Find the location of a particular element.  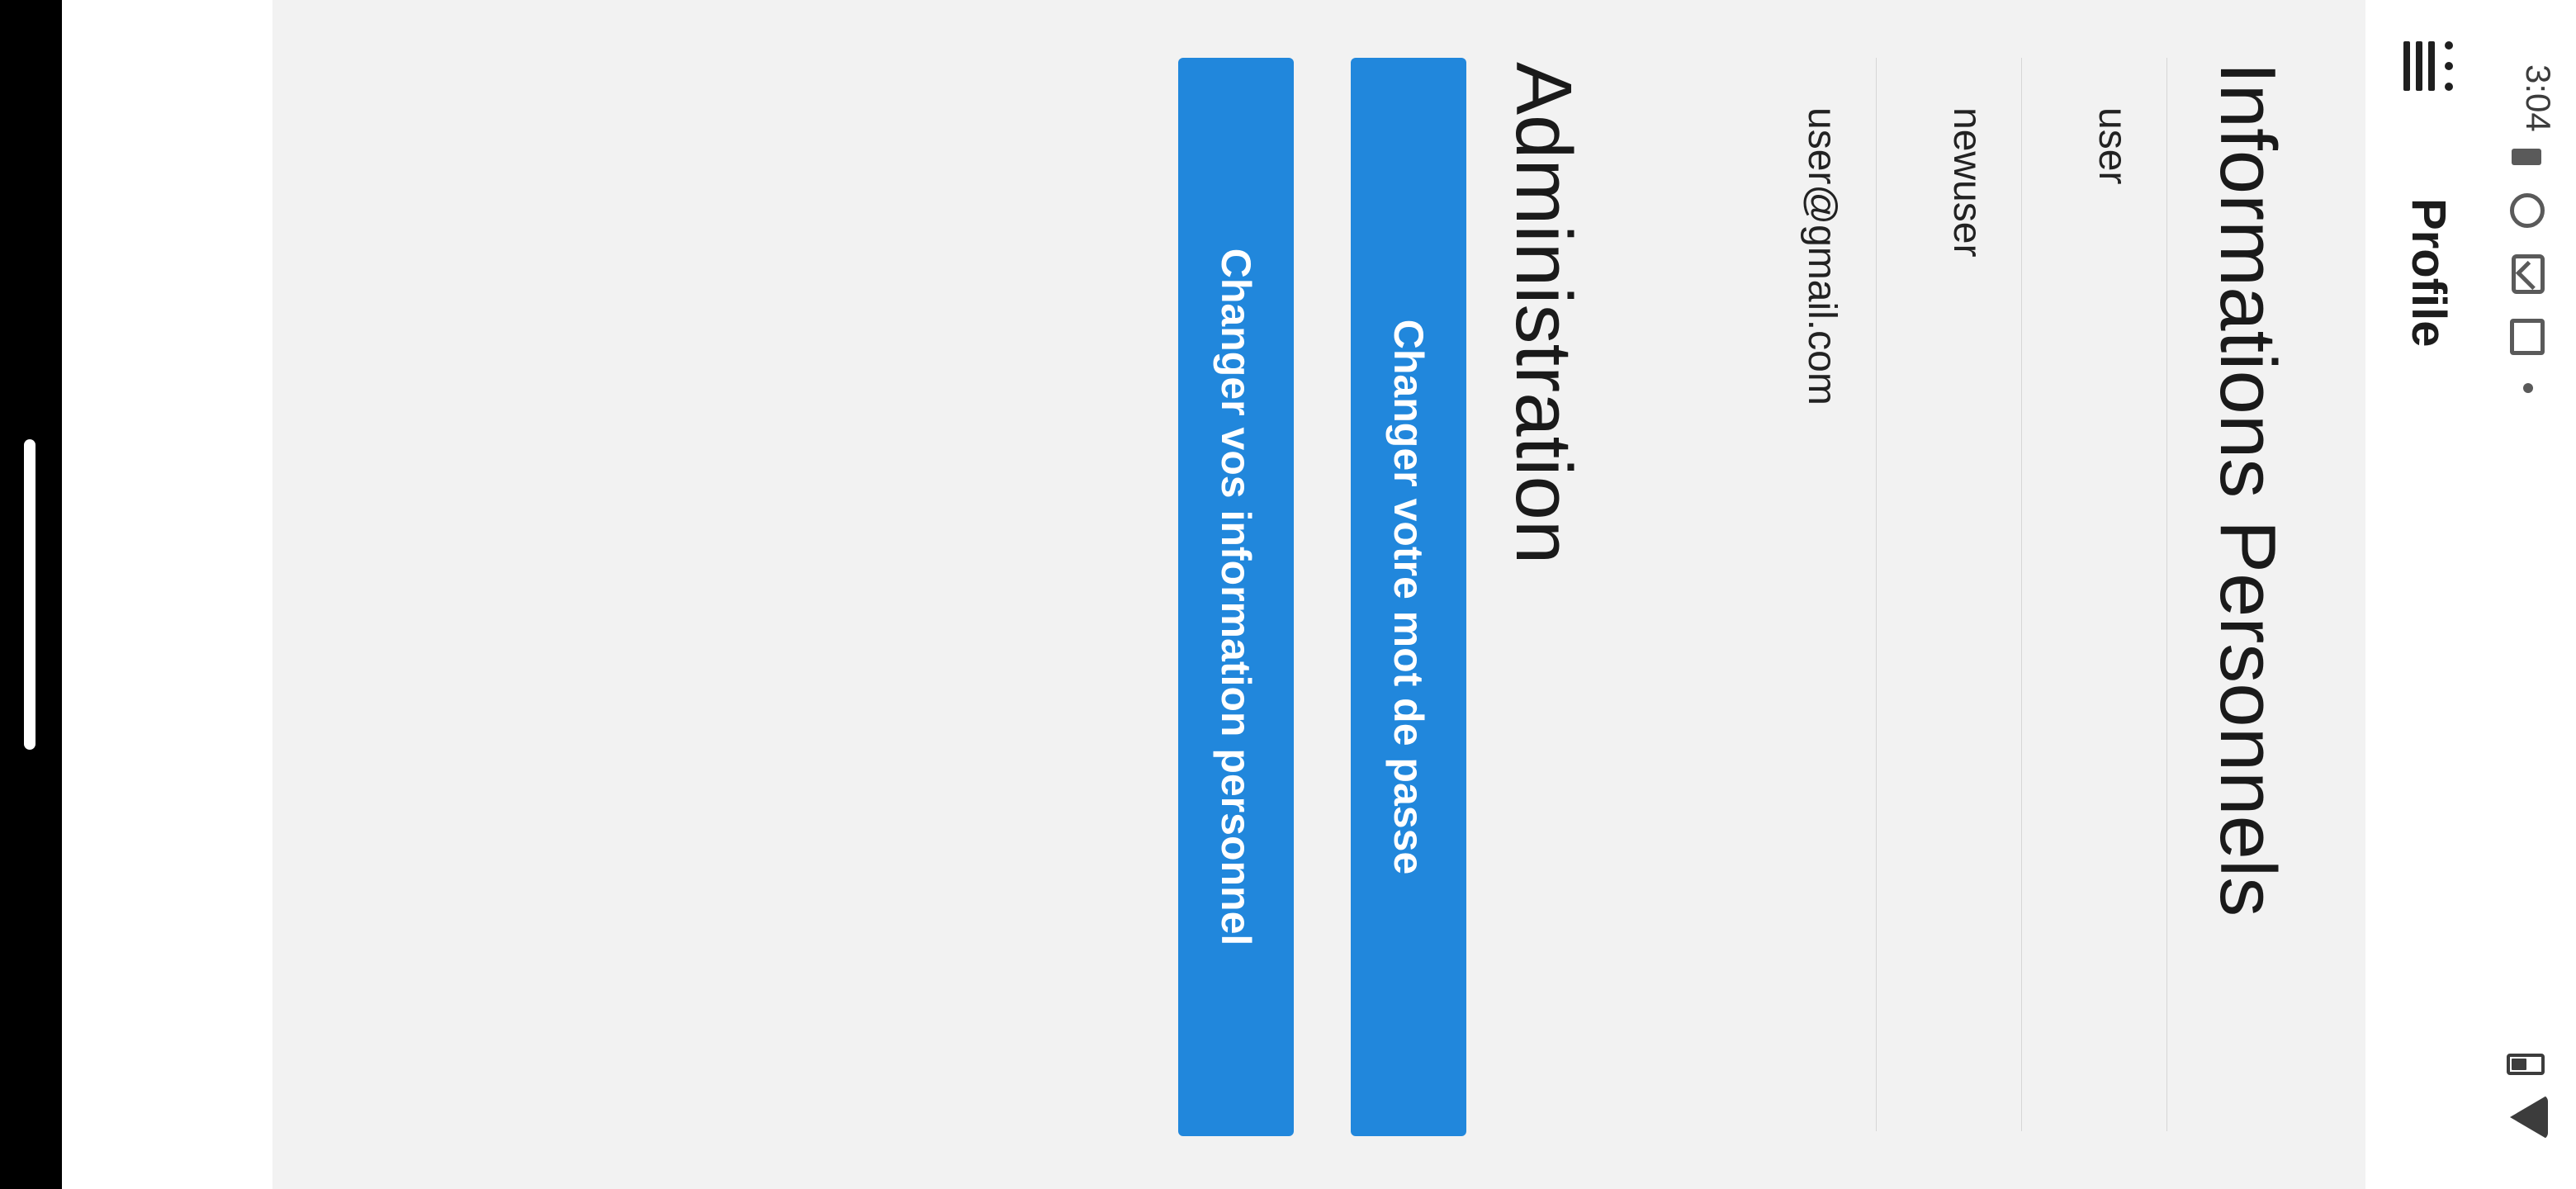

gmail-icon is located at coordinates (2528, 274).